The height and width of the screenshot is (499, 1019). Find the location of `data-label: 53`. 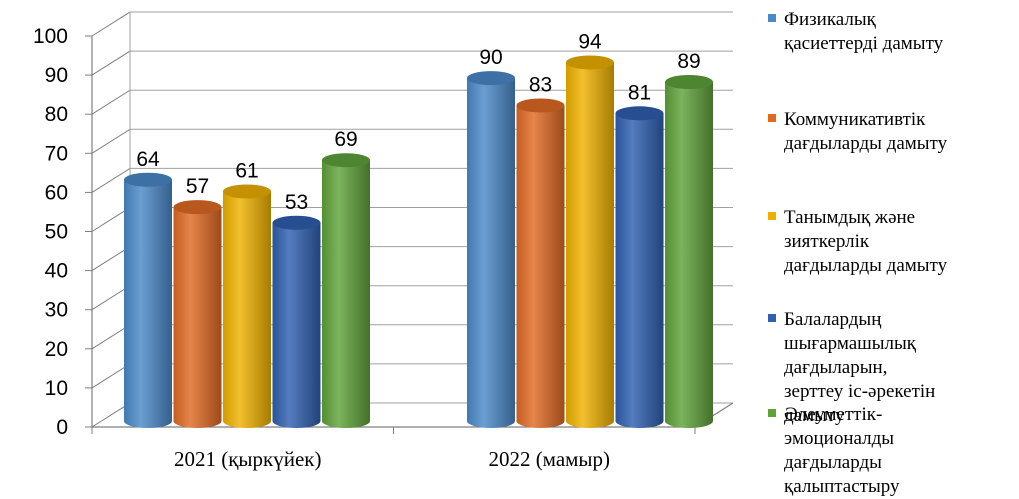

data-label: 53 is located at coordinates (296, 202).